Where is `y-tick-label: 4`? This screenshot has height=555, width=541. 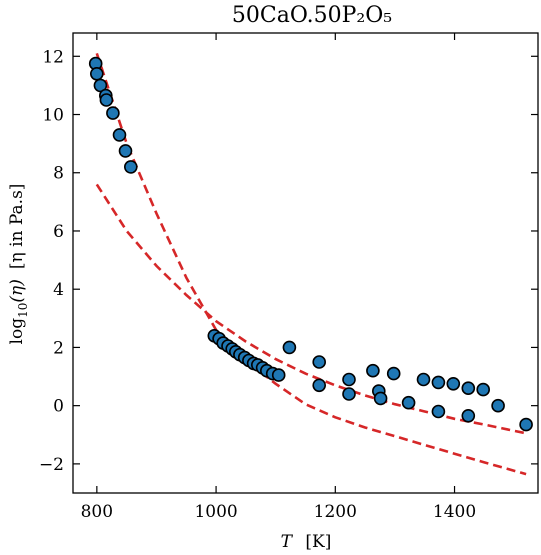
y-tick-label: 4 is located at coordinates (58, 290).